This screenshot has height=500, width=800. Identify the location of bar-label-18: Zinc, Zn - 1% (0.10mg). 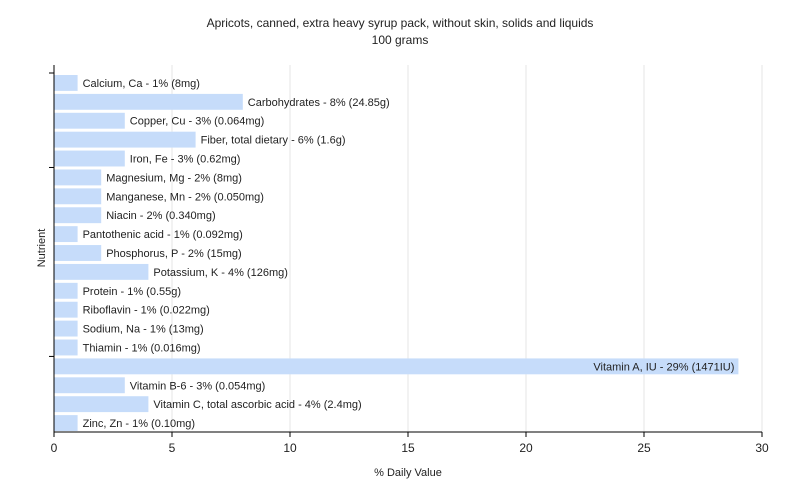
(139, 424).